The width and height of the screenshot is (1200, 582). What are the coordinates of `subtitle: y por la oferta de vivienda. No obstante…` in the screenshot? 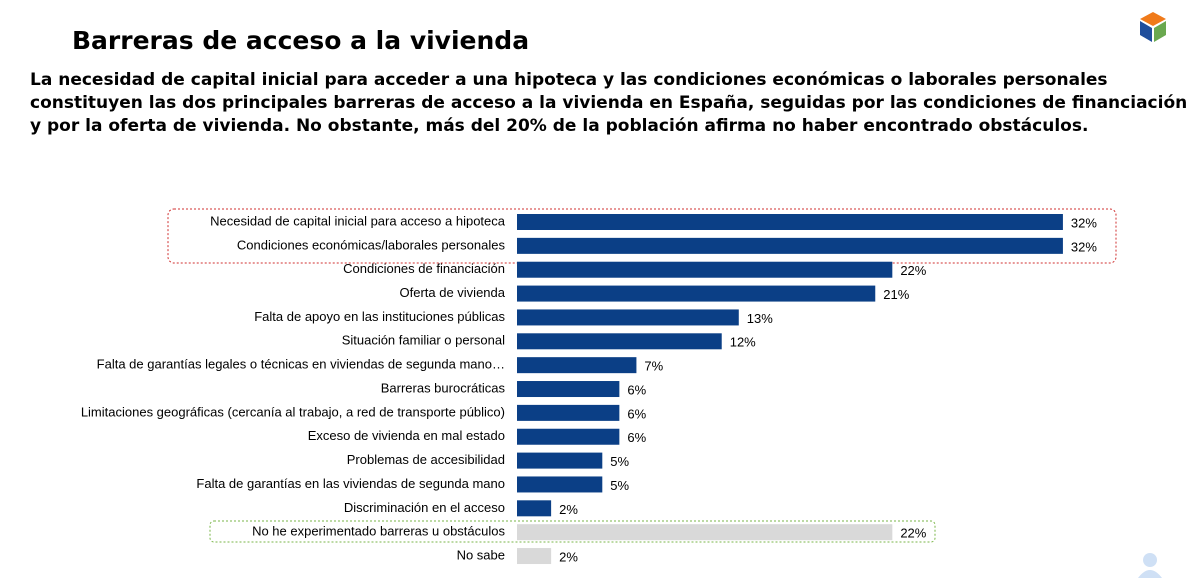 It's located at (559, 126).